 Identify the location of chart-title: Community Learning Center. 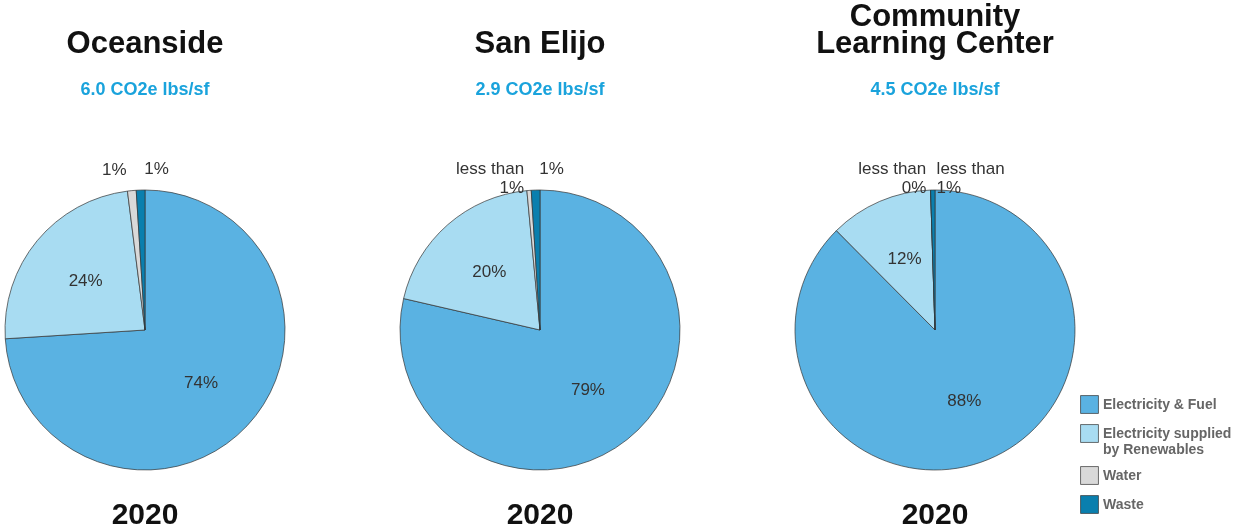
(935, 30).